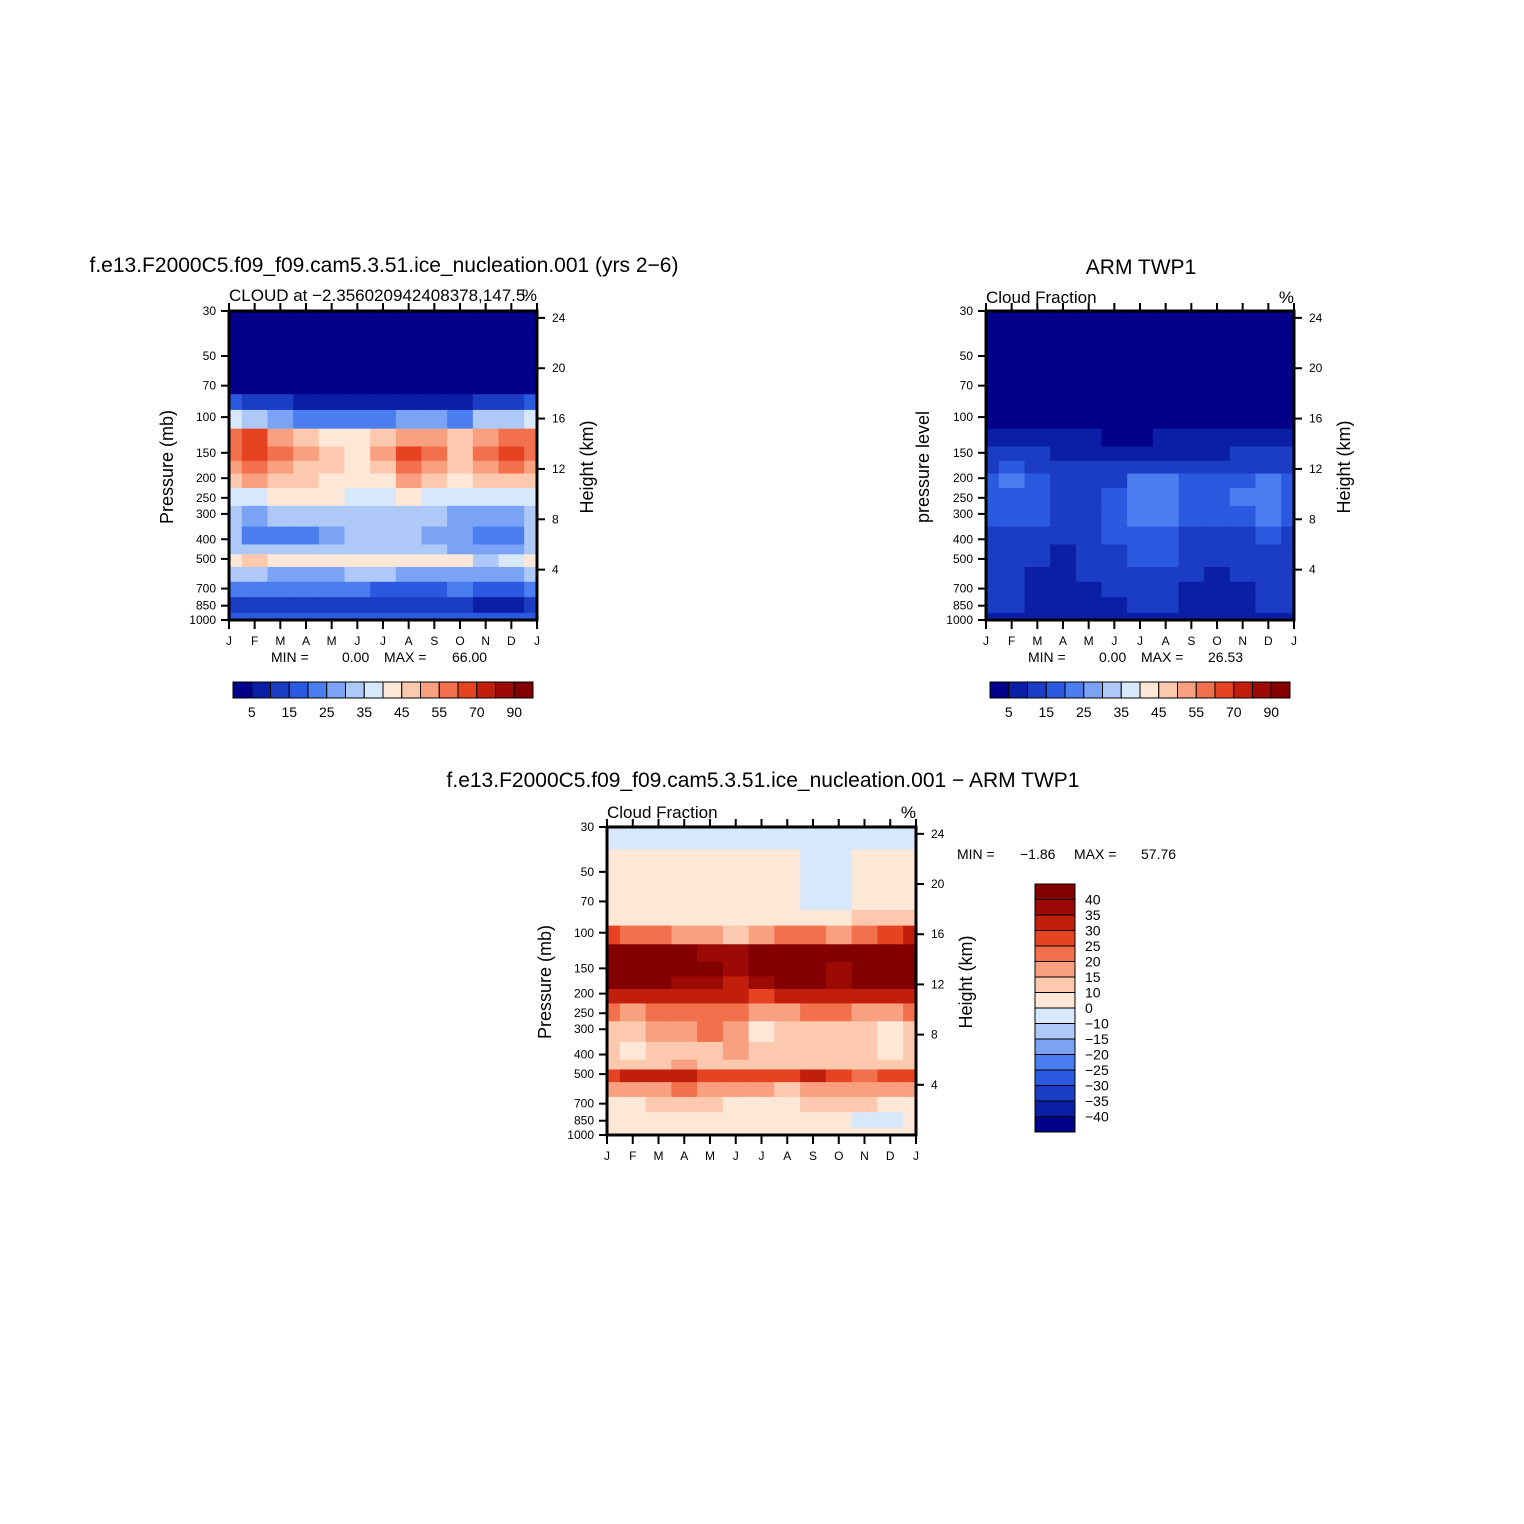  What do you see at coordinates (1294, 641) in the screenshot?
I see `month-tick-label: J` at bounding box center [1294, 641].